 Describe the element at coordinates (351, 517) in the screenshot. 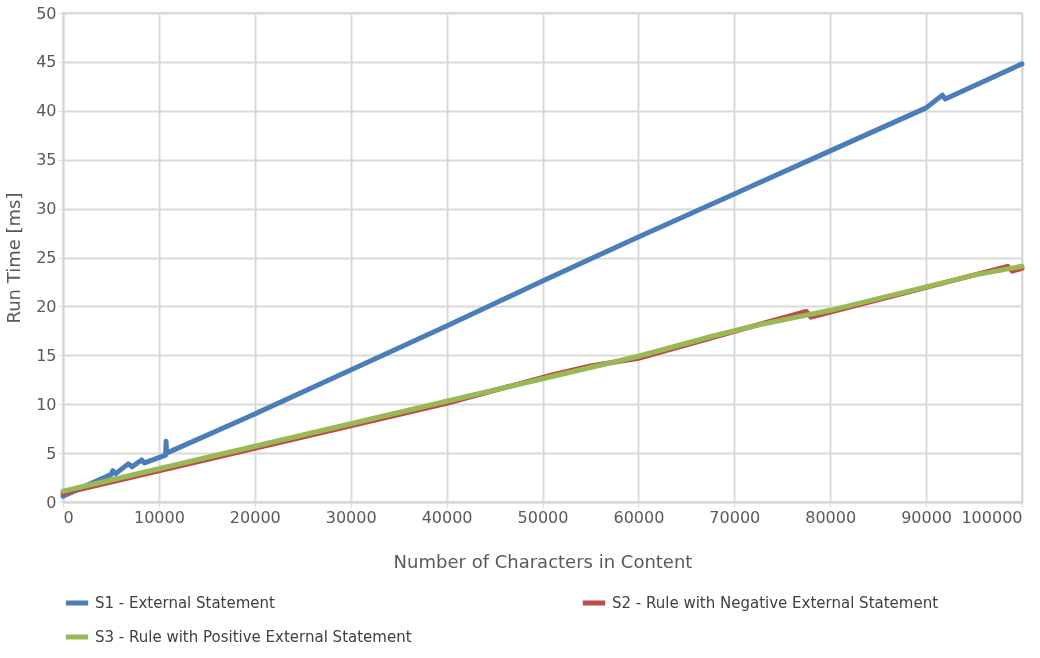

I see `x-tick-label: 30000` at that location.